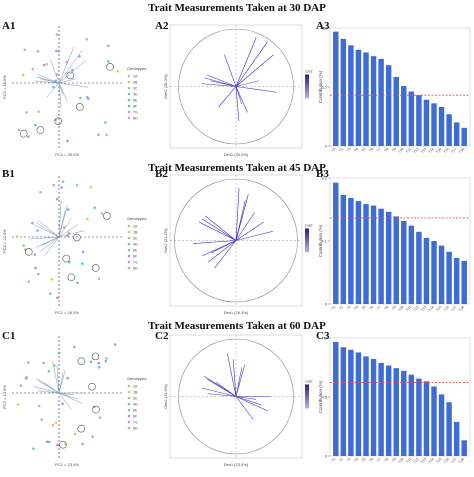 Image resolution: width=474 pixels, height=477 pixels. What do you see at coordinates (236, 312) in the screenshot?
I see `corr-x-axis-label: Dim1 (26.3%)` at bounding box center [236, 312].